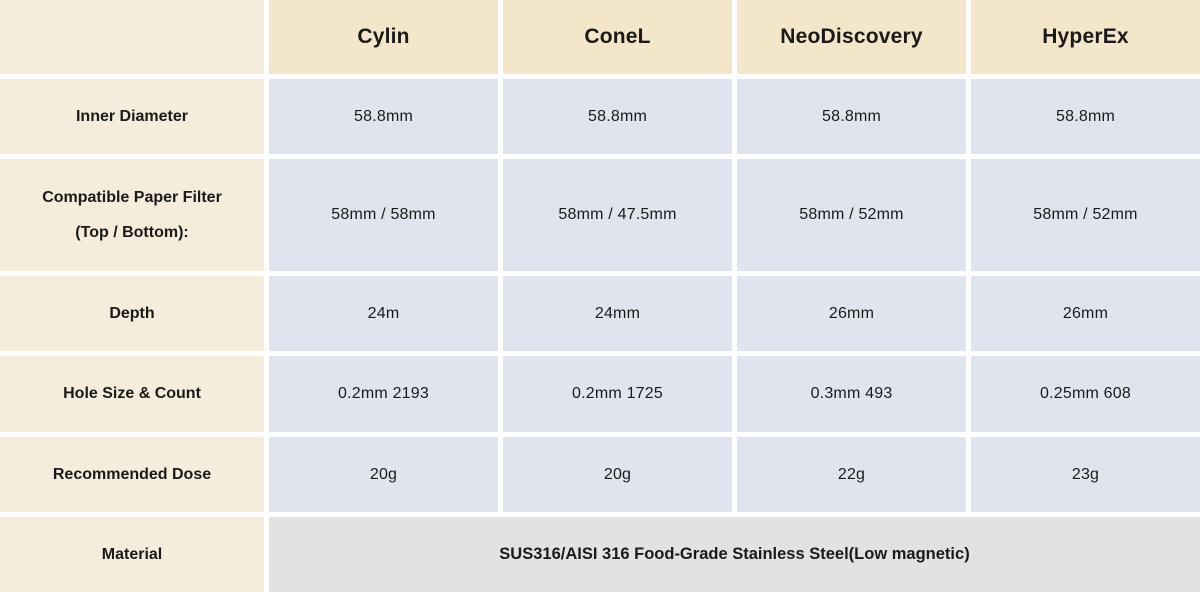 The width and height of the screenshot is (1200, 592). What do you see at coordinates (1085, 313) in the screenshot?
I see `cell-depth-hyperex: 26mm` at bounding box center [1085, 313].